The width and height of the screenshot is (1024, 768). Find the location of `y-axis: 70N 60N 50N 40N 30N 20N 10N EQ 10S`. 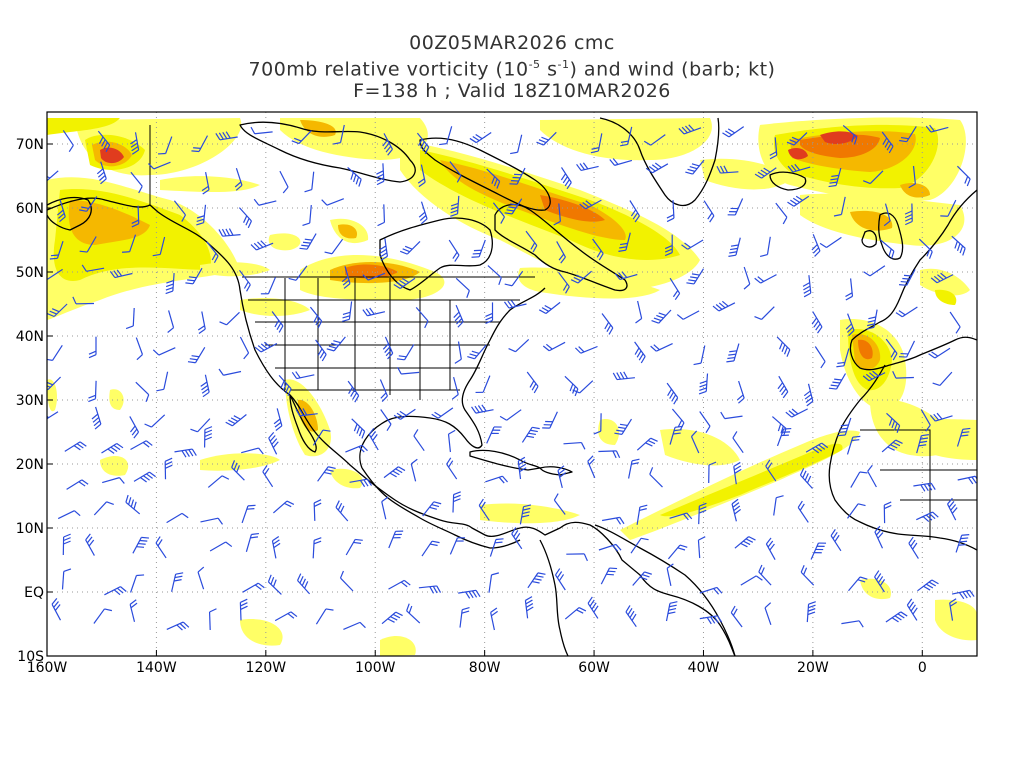

y-axis: 70N 60N 50N 40N 30N 20N 10N EQ 10S is located at coordinates (34, 401).